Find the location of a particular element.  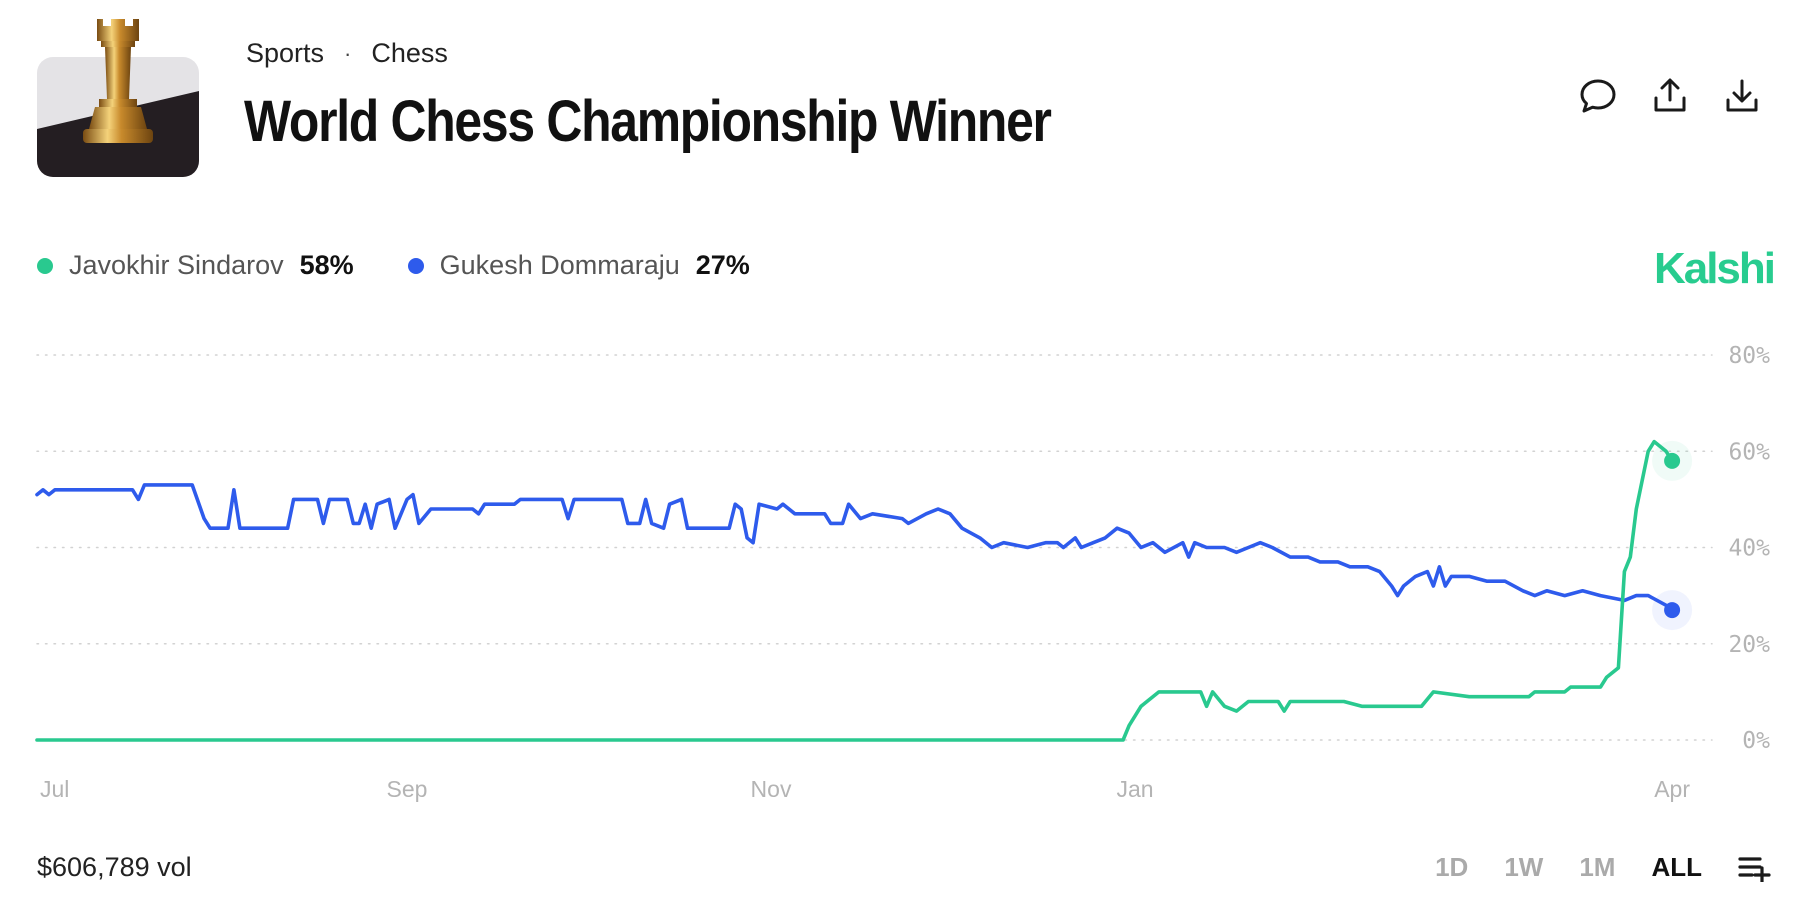

y-tick-label: 40% is located at coordinates (1749, 549).